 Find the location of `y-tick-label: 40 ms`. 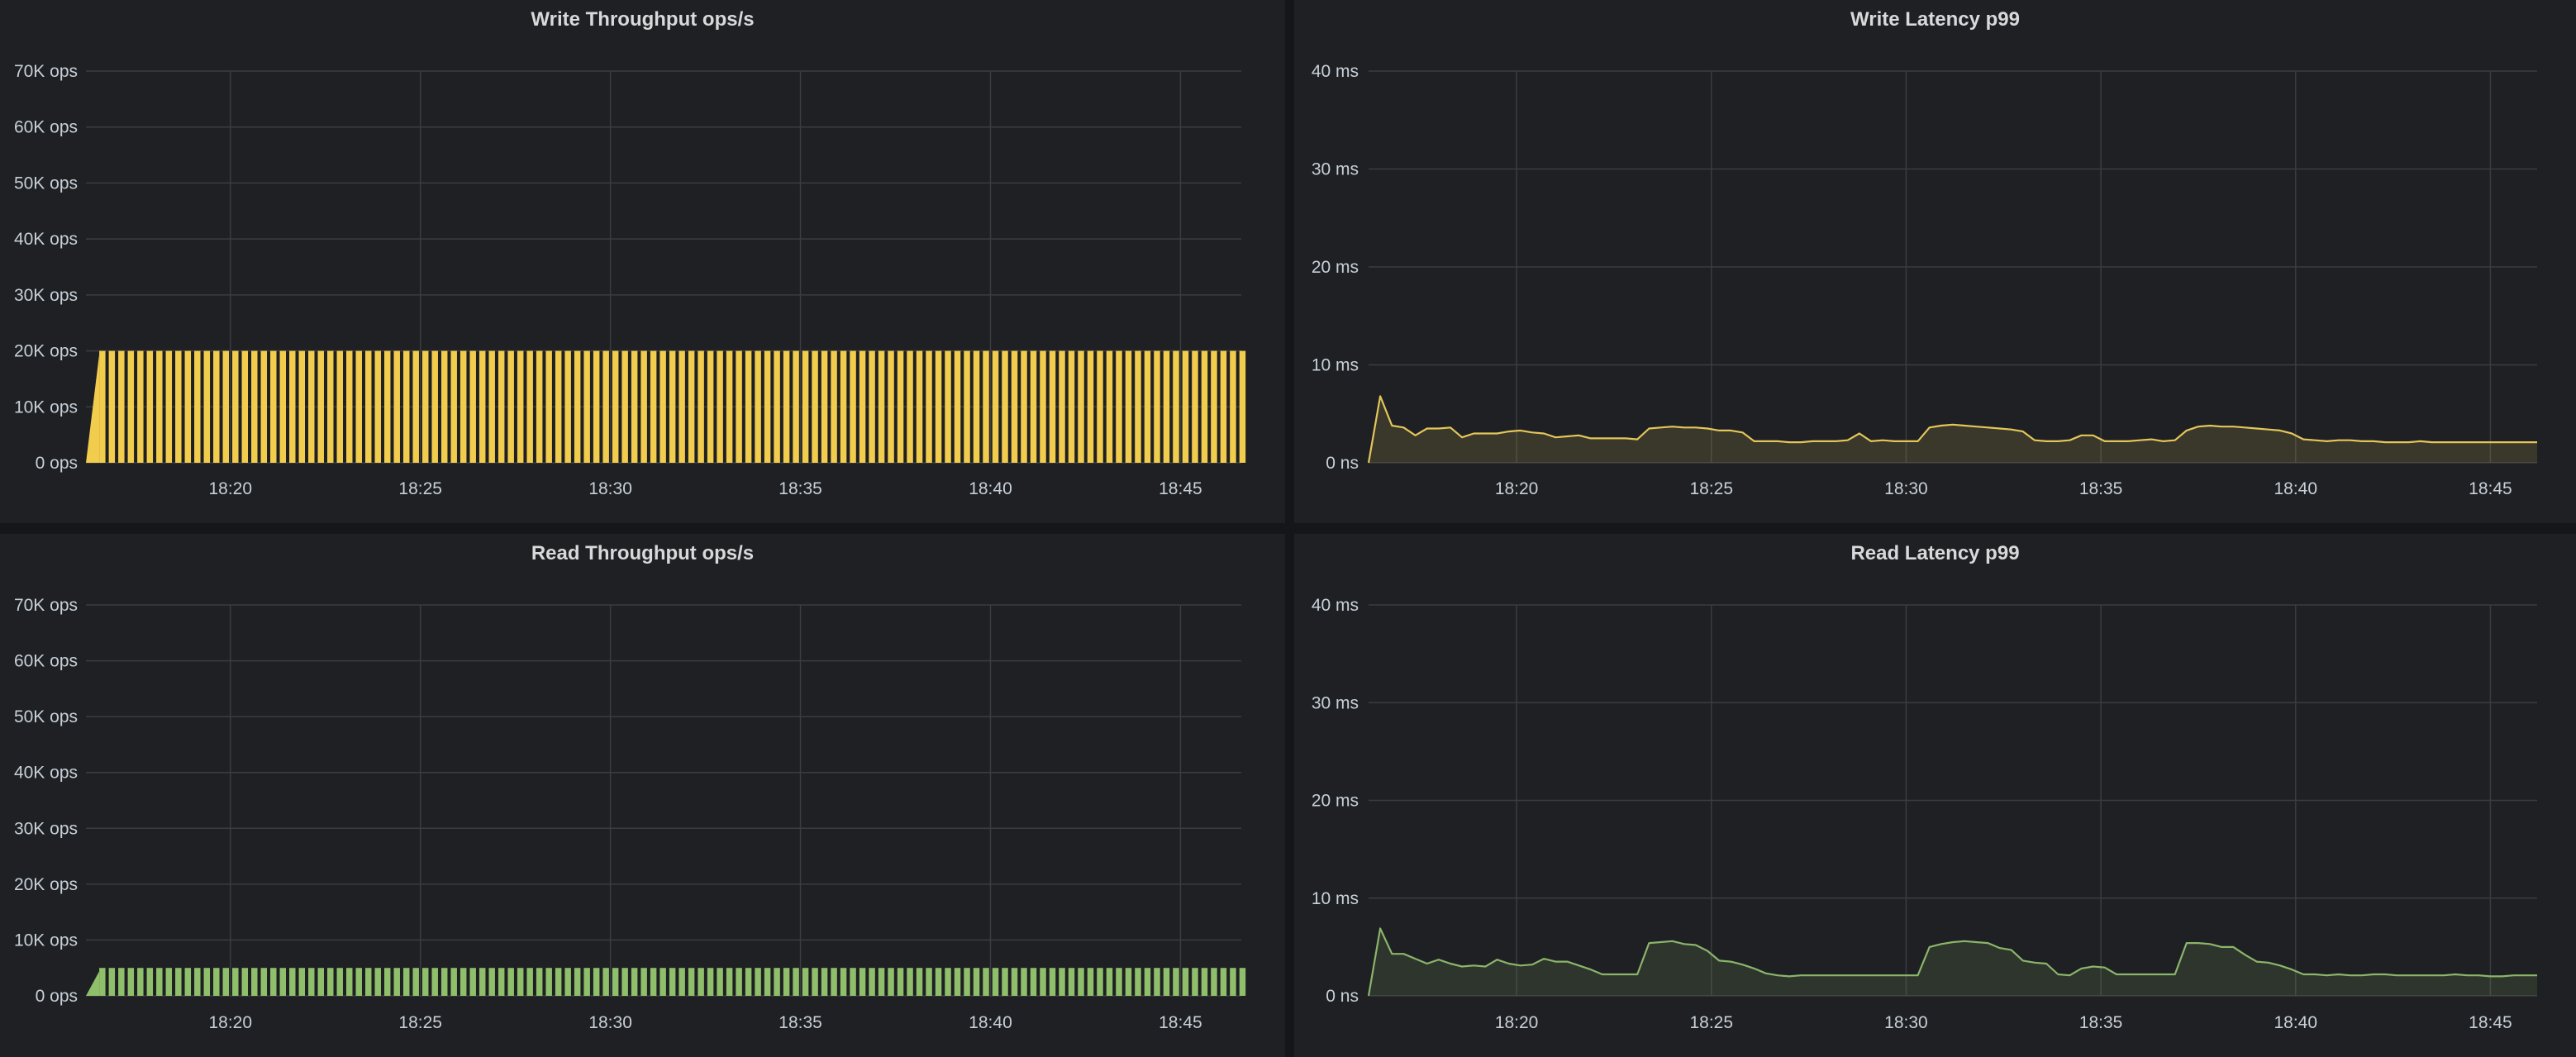

y-tick-label: 40 ms is located at coordinates (1336, 71).